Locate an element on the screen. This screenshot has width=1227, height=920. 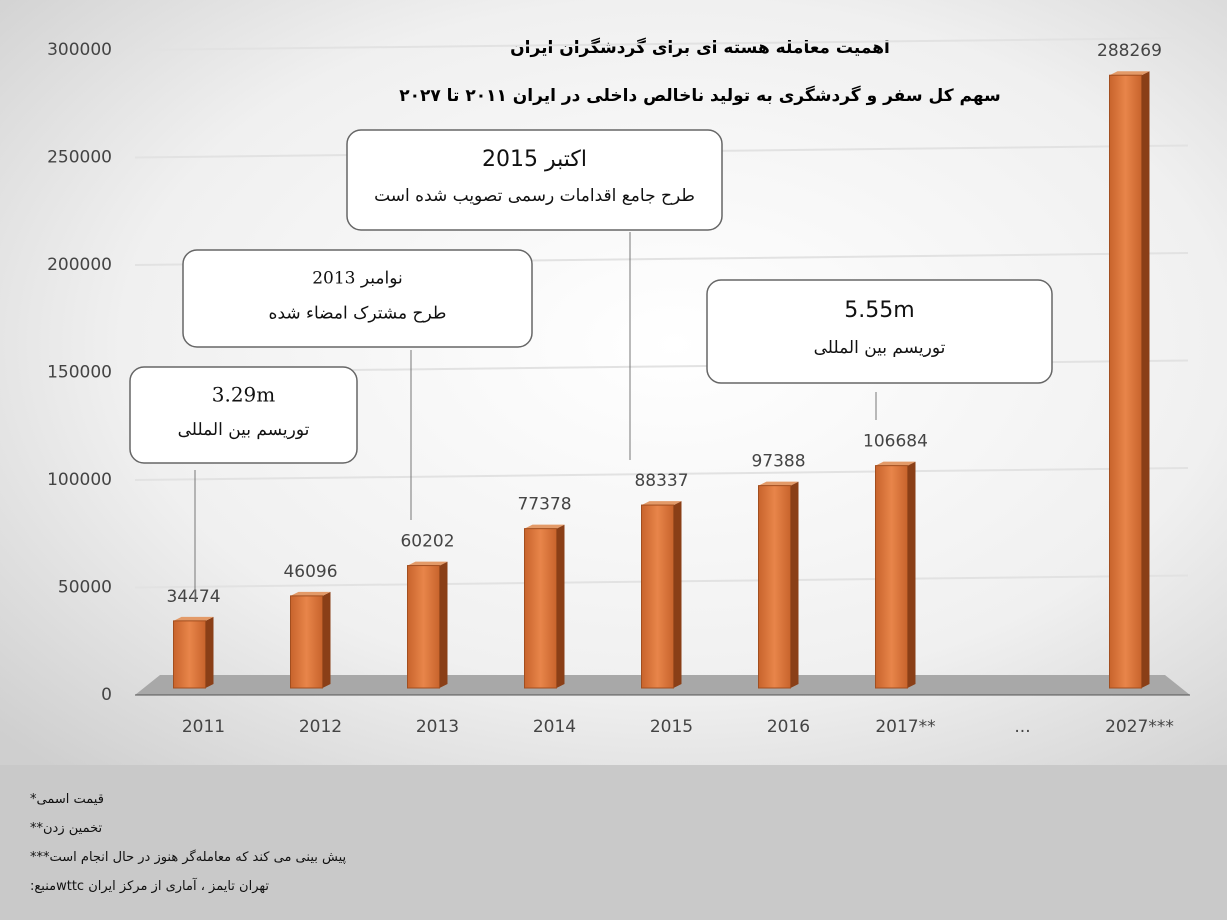
y-tick-label: 200000 is located at coordinates (79, 265).